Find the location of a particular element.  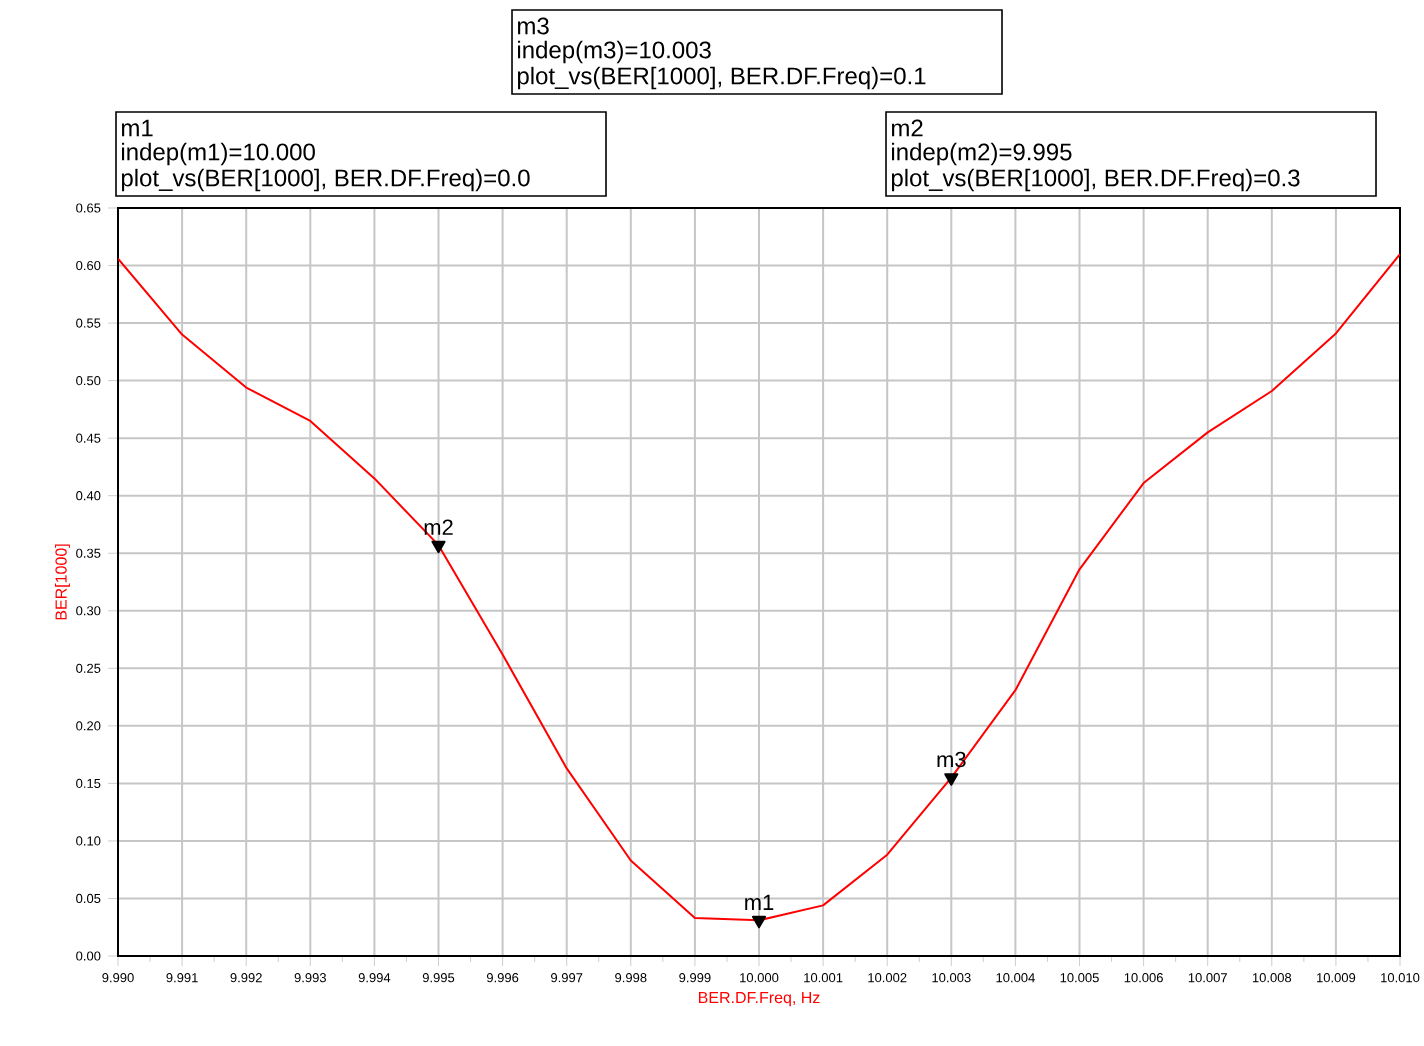

x-axis-title: BER.DF.Freq, Hz is located at coordinates (759, 999).